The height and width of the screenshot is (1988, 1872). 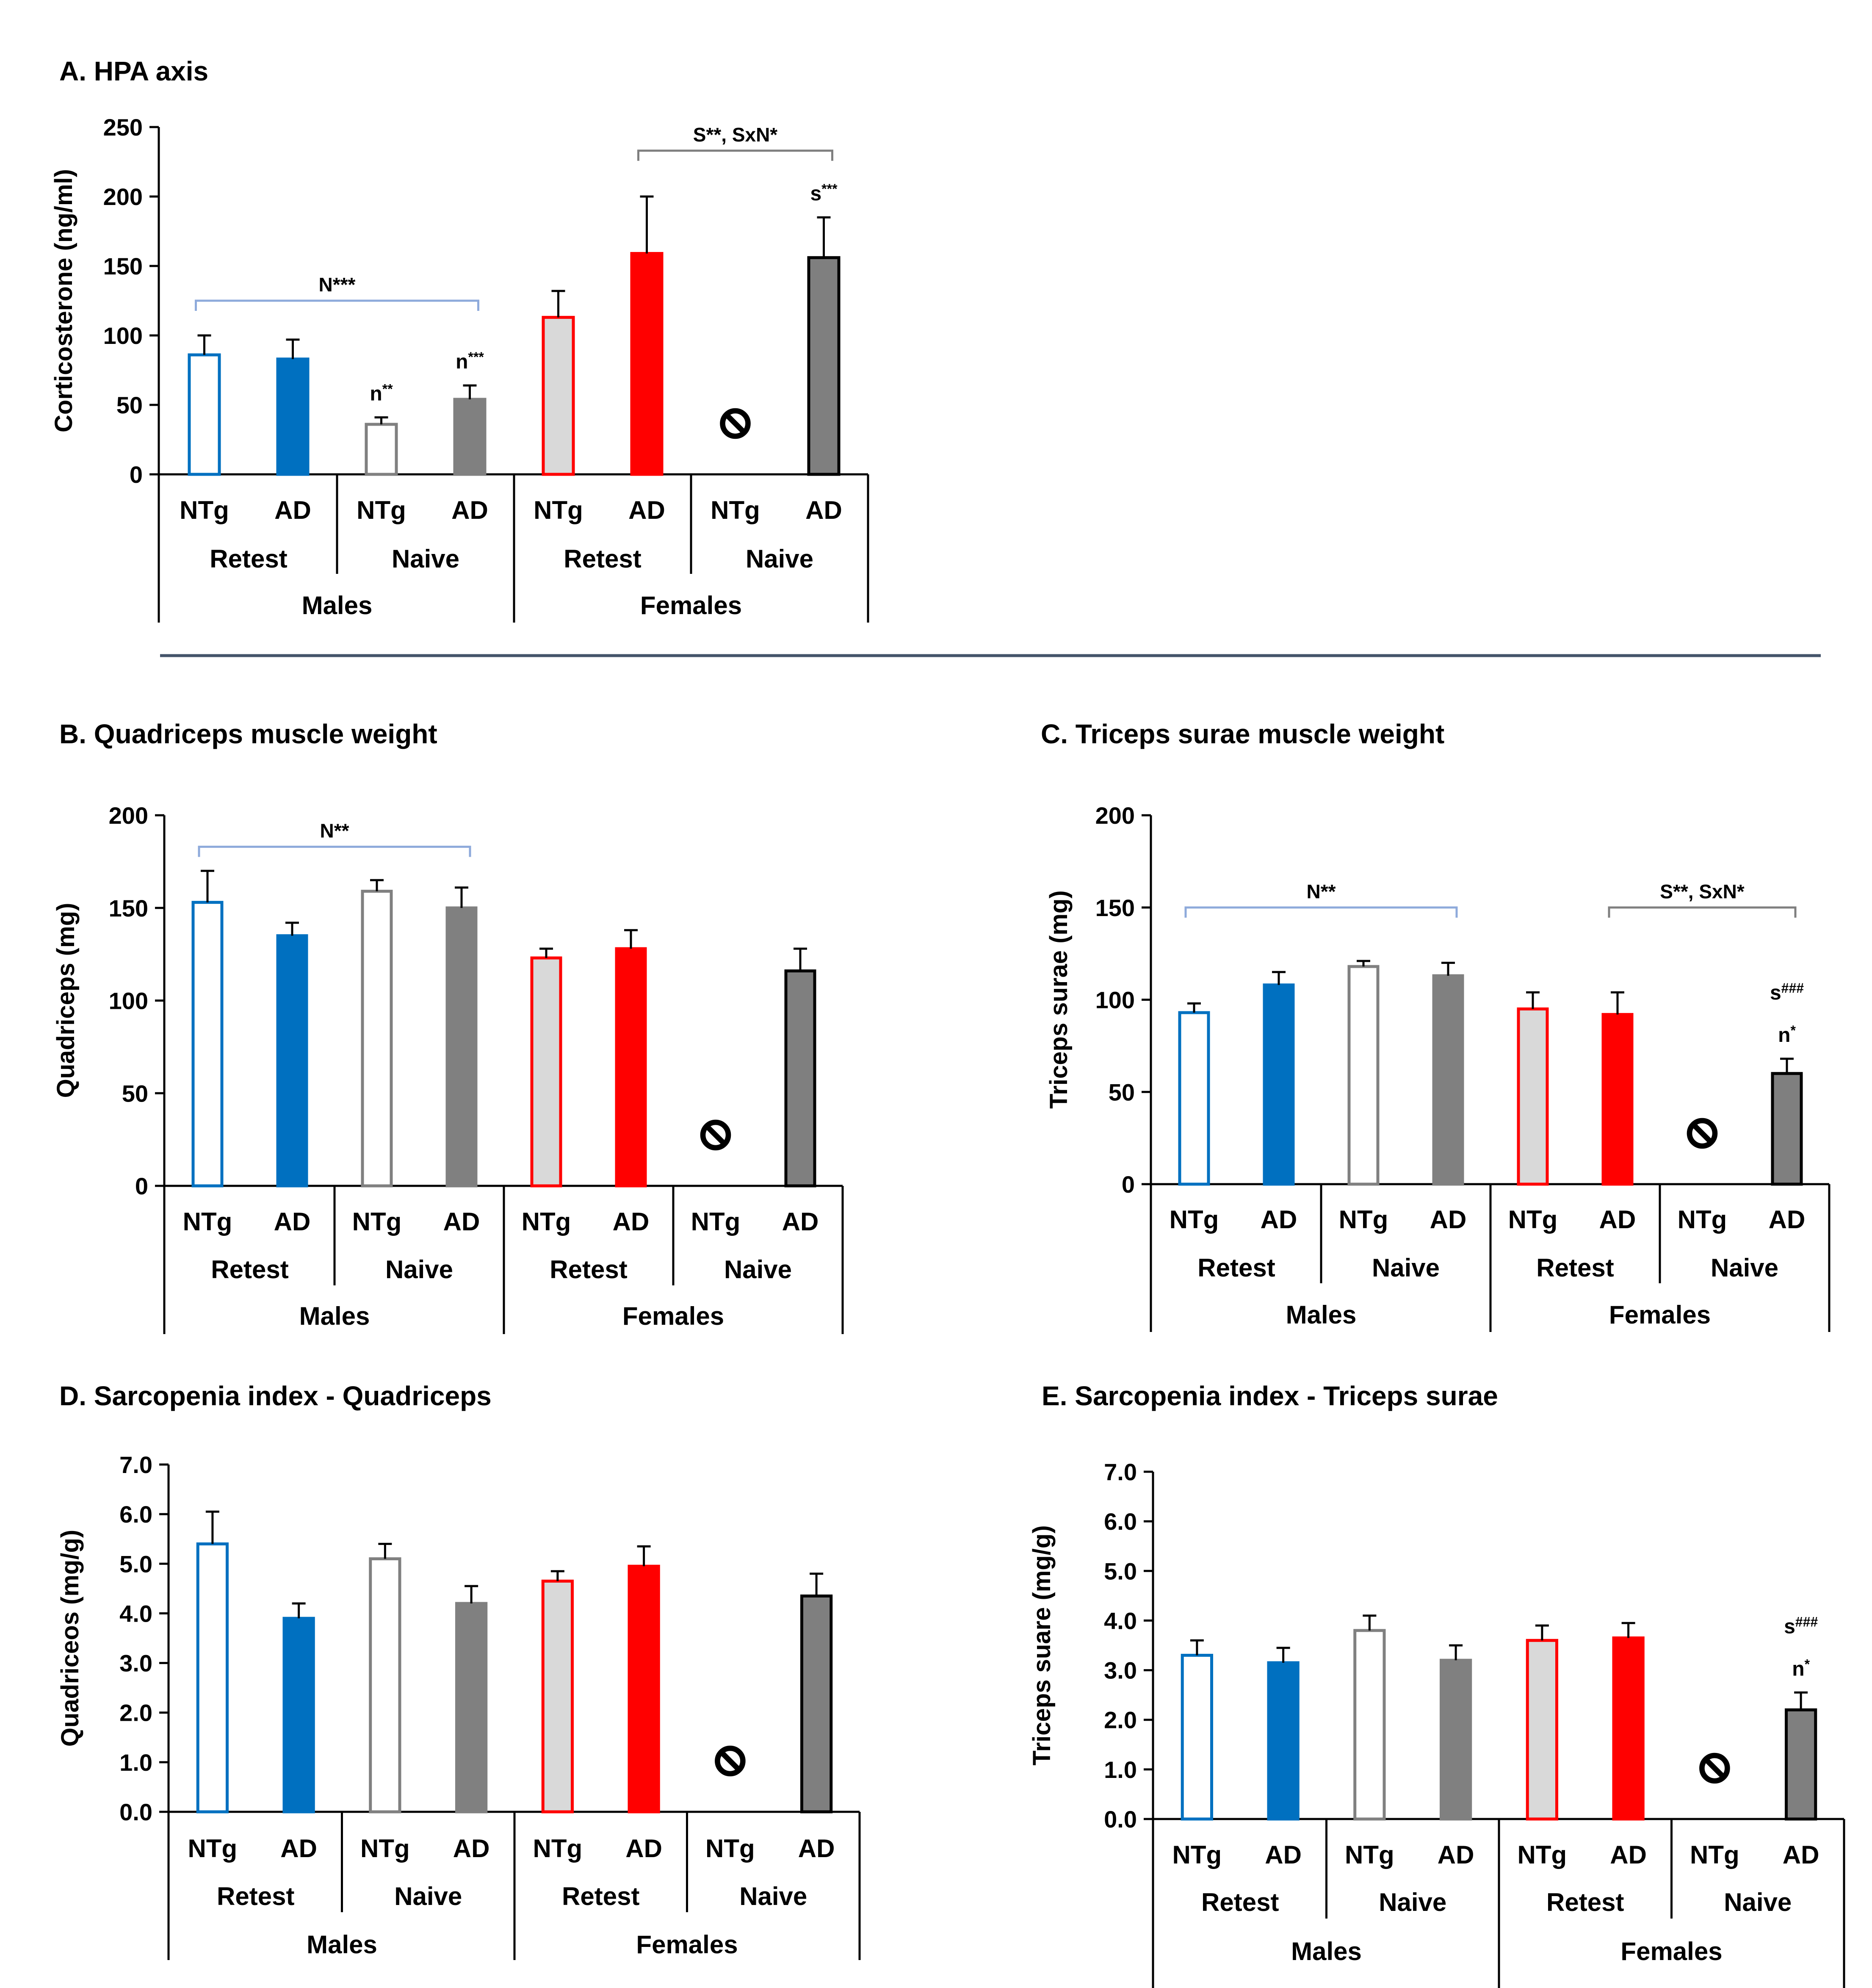 I want to click on y-tick-label: 1.0, so click(x=135, y=1762).